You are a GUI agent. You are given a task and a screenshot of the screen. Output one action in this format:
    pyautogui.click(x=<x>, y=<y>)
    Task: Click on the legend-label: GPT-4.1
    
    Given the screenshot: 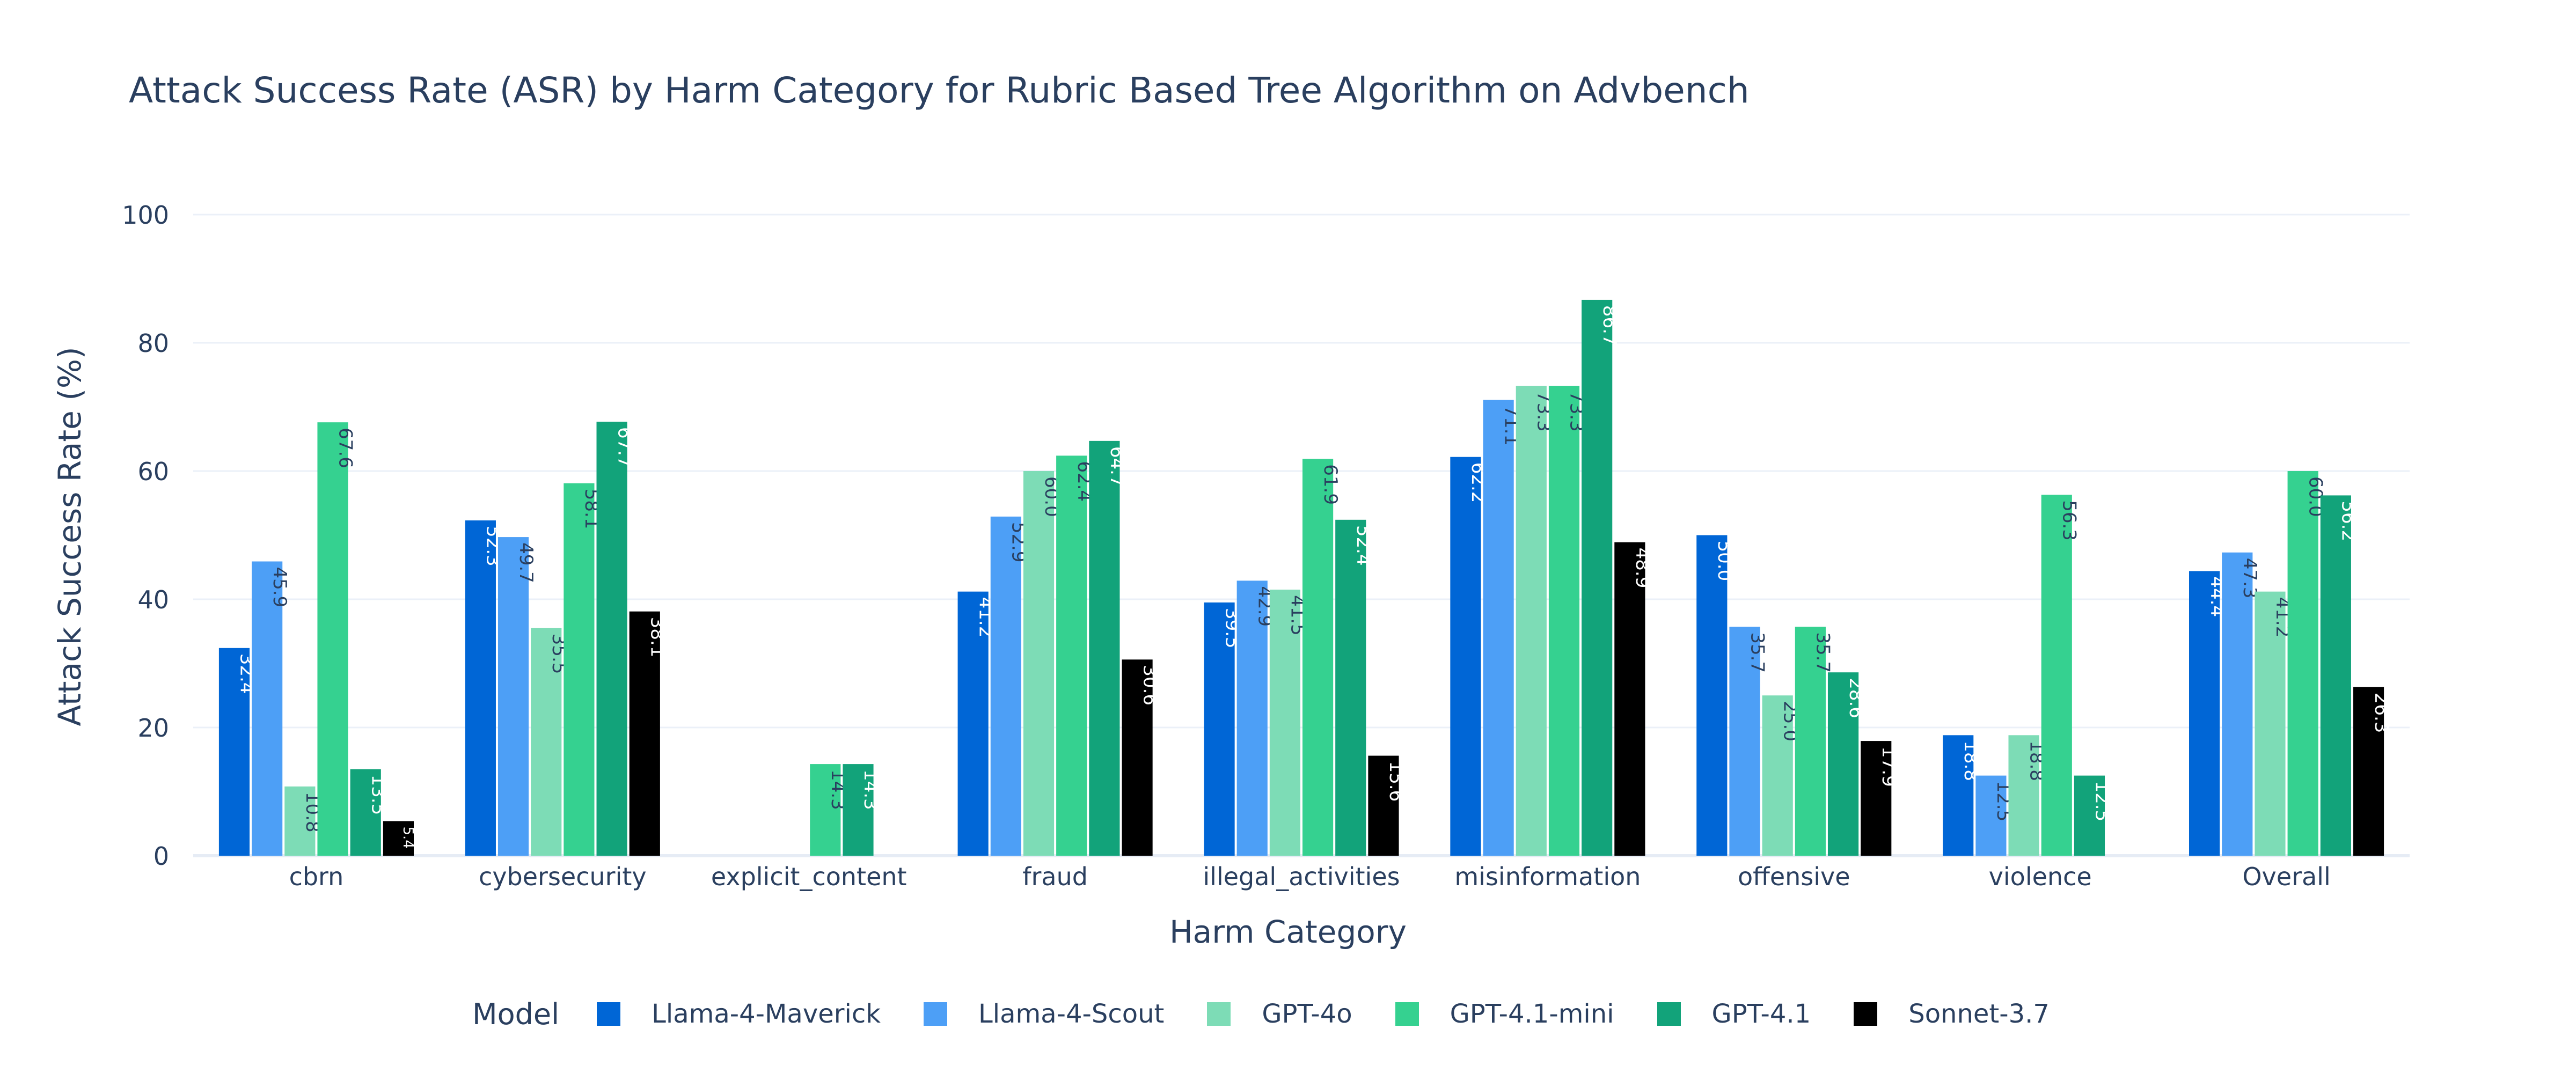 What is the action you would take?
    pyautogui.click(x=1761, y=1014)
    